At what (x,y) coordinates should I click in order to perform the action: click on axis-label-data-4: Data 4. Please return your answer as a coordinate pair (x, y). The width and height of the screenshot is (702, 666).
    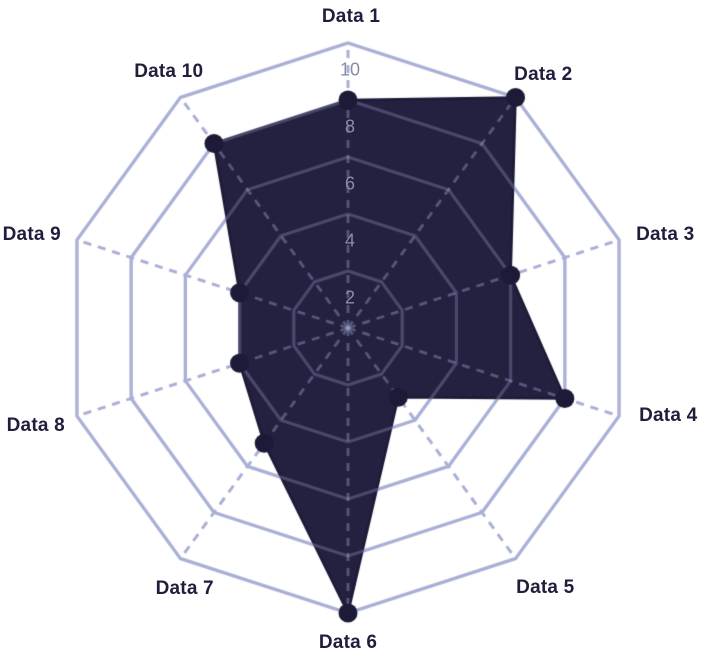
    Looking at the image, I should click on (668, 415).